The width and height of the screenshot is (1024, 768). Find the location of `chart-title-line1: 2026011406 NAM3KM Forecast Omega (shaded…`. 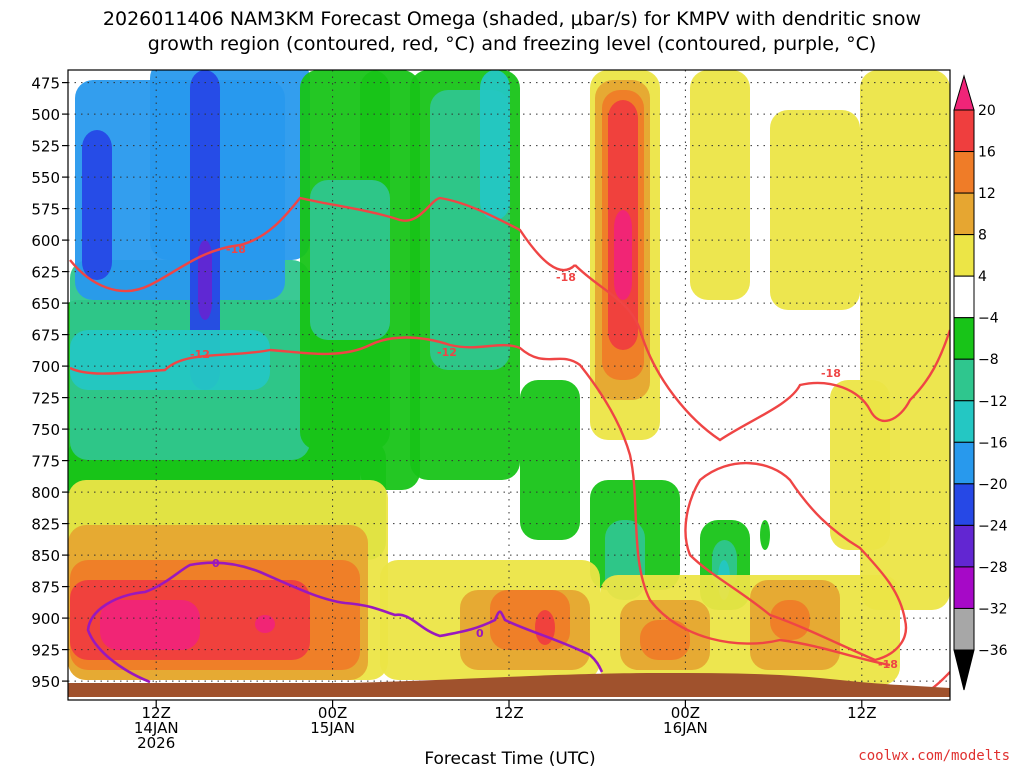

chart-title-line1: 2026011406 NAM3KM Forecast Omega (shaded… is located at coordinates (512, 19).